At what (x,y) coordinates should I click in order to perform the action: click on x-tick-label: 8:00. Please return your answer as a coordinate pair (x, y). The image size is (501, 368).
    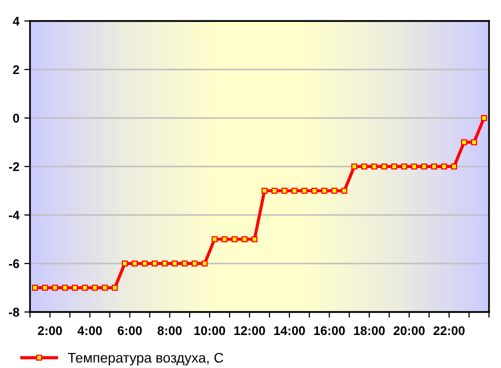
    Looking at the image, I should click on (170, 331).